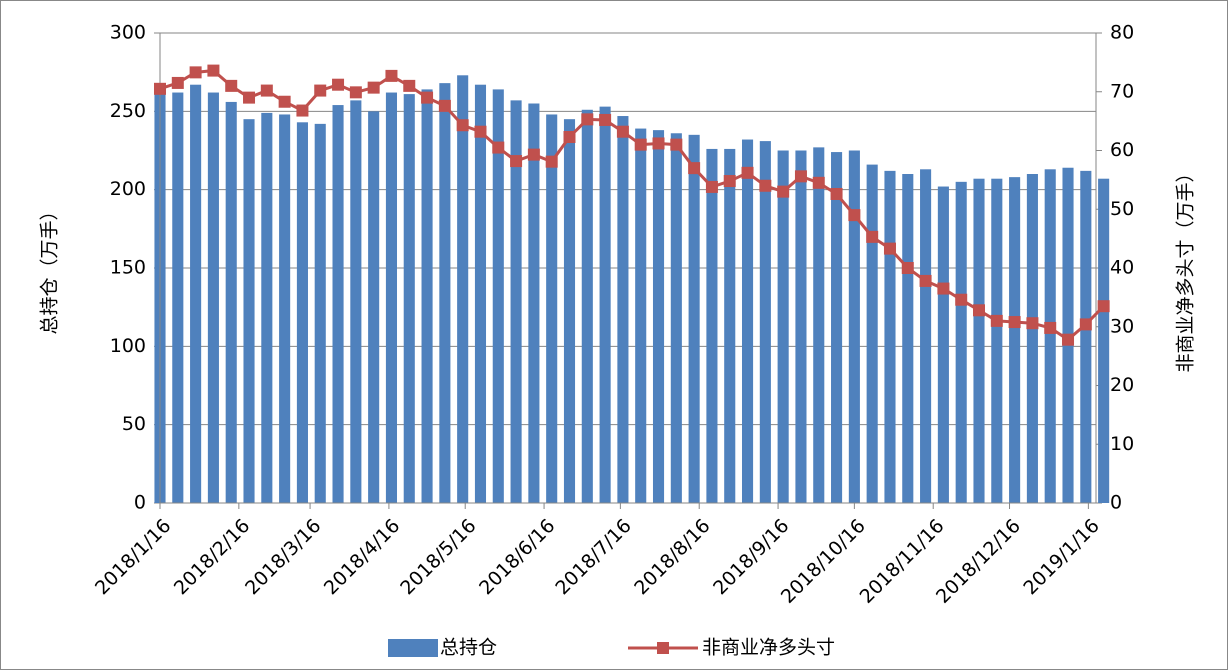  What do you see at coordinates (50, 267) in the screenshot?
I see `y-axis-label: 总持仓（万手）` at bounding box center [50, 267].